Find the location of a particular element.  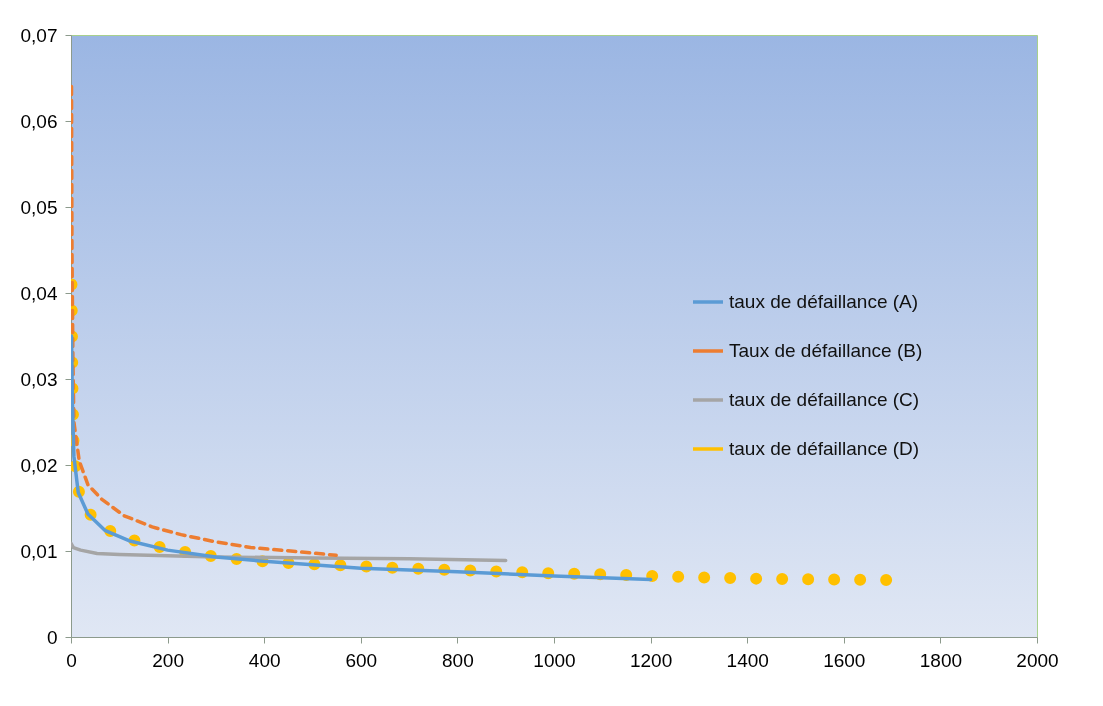

y-tick-label: 0,04 is located at coordinates (39, 293).